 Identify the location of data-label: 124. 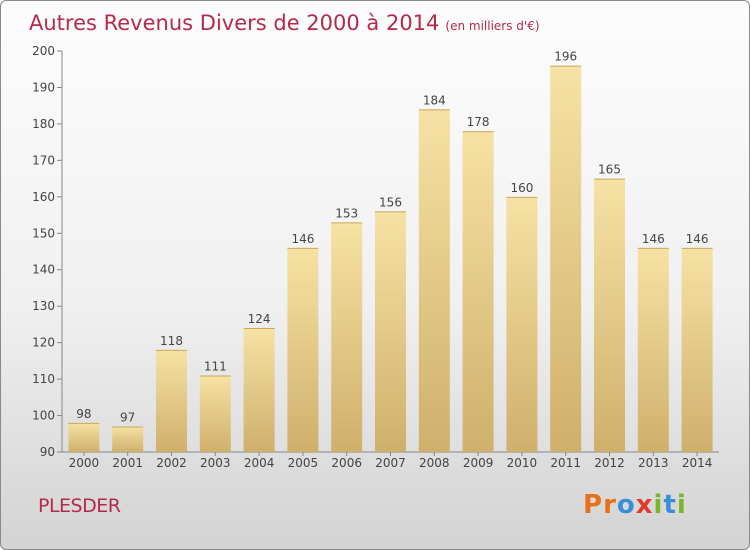
(259, 319).